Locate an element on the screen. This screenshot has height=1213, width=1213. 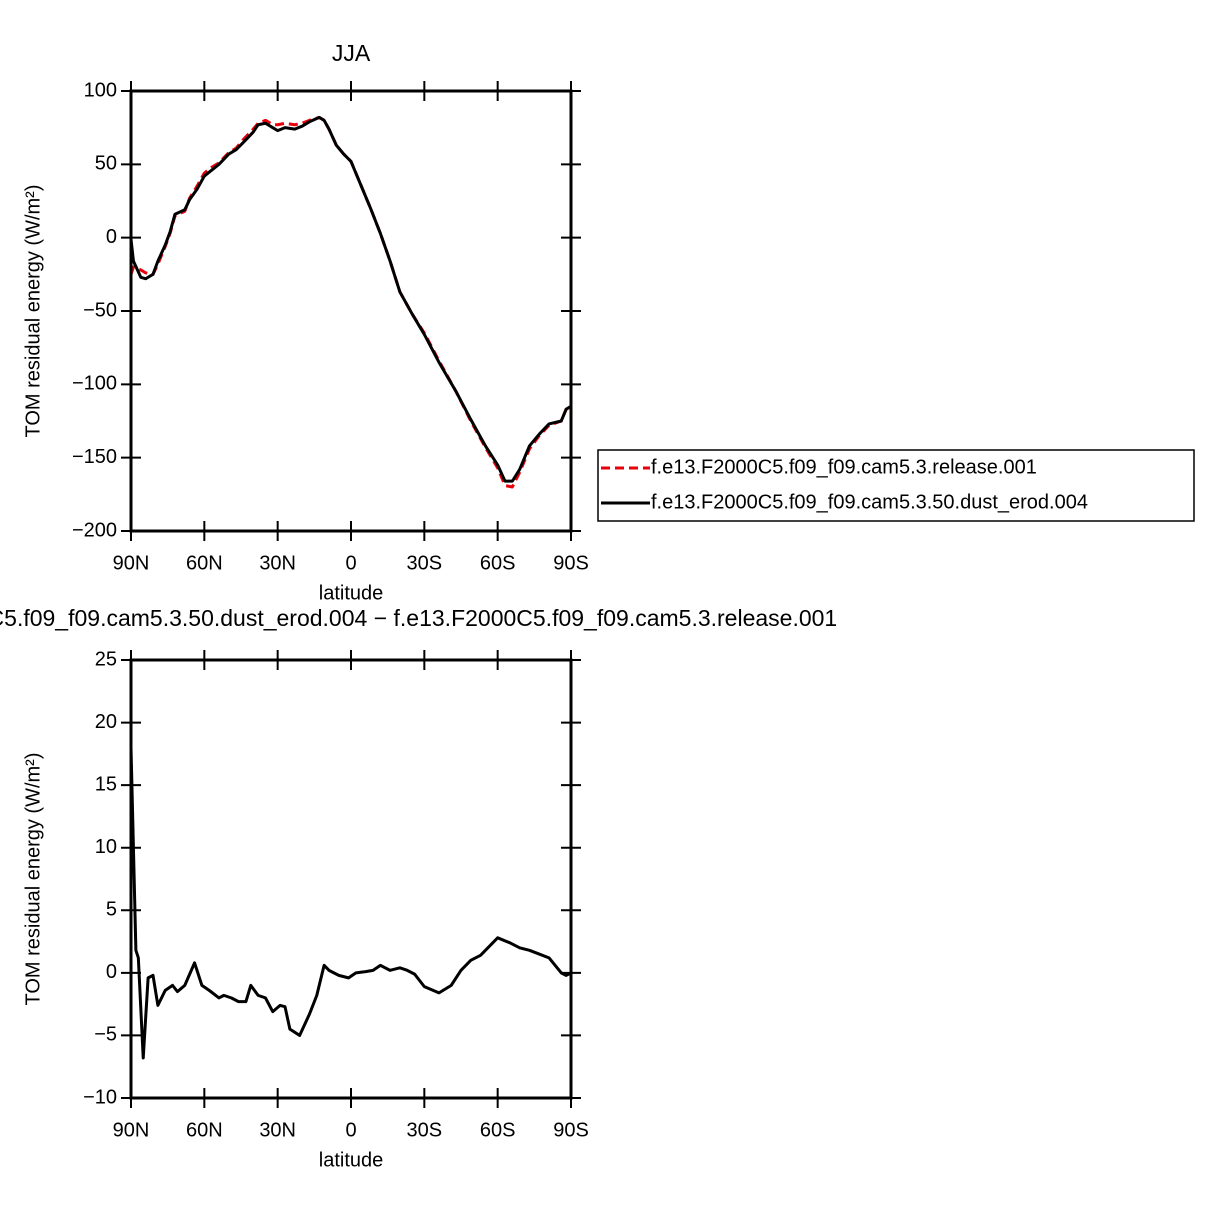
legend-box is located at coordinates (896, 485).